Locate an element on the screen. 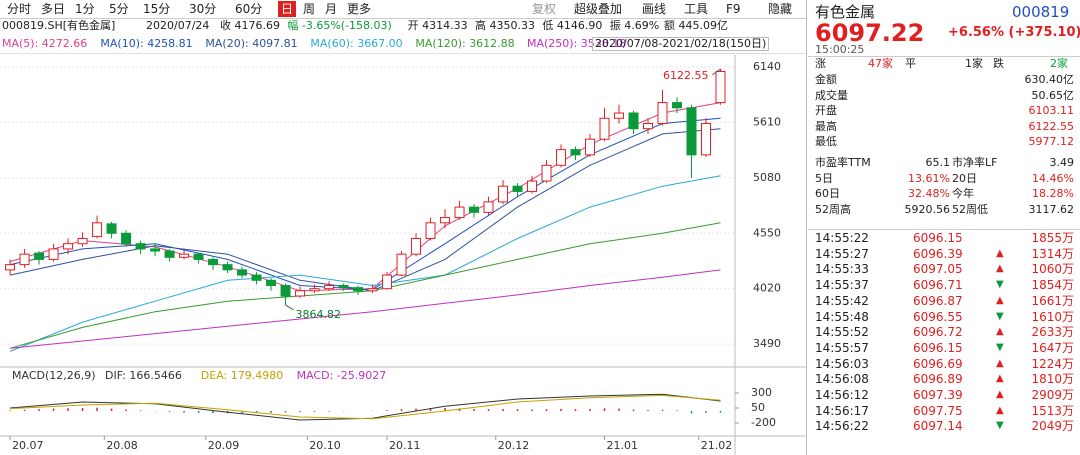  trade-time: 14:56:12 is located at coordinates (842, 395).